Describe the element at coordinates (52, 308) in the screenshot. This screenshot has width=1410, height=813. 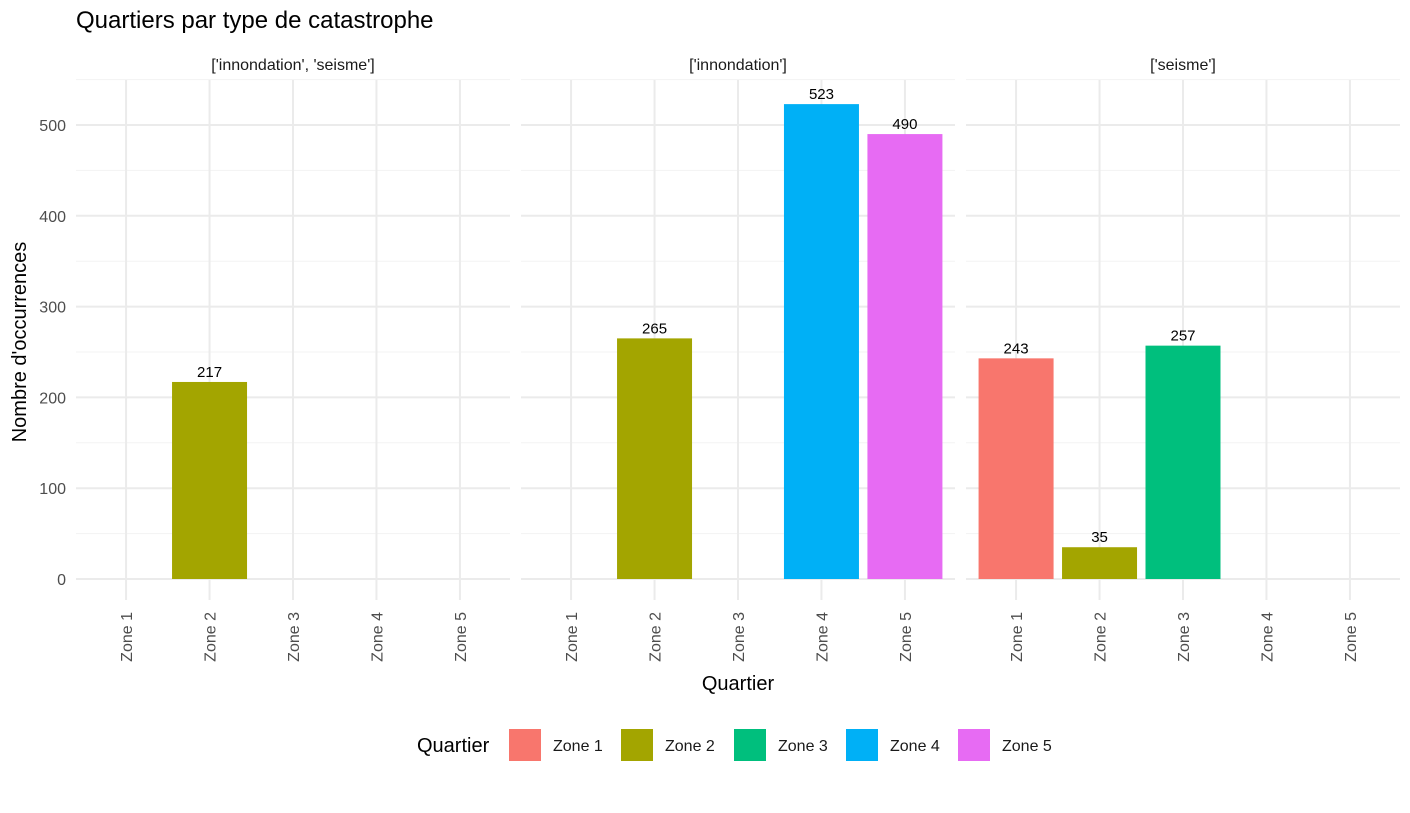
I see `y-tick-label: 300` at that location.